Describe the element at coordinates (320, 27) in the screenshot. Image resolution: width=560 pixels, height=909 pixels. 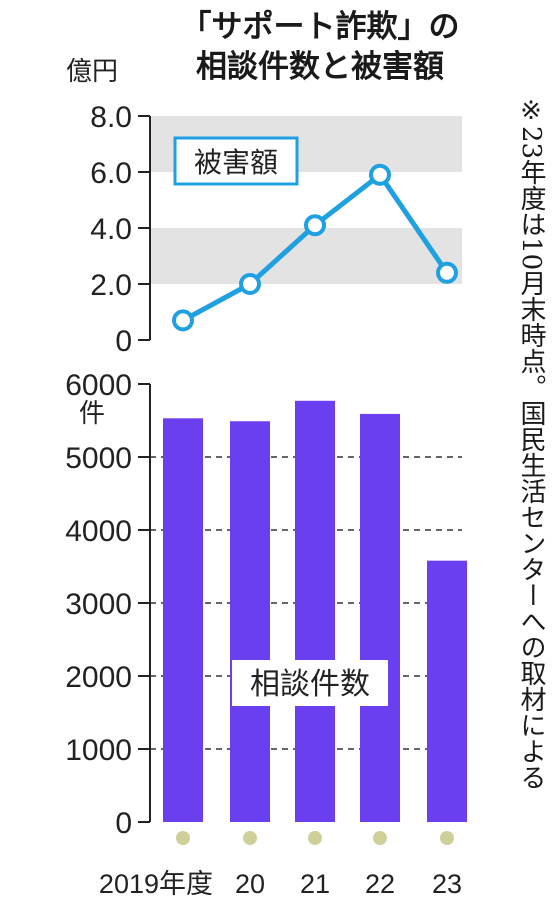
I see `chart-title-line-1: 「サポート詐欺」の` at that location.